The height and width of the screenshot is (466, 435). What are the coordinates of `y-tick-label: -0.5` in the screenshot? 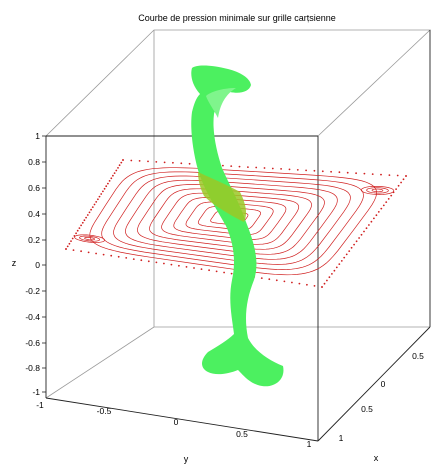 It's located at (104, 411).